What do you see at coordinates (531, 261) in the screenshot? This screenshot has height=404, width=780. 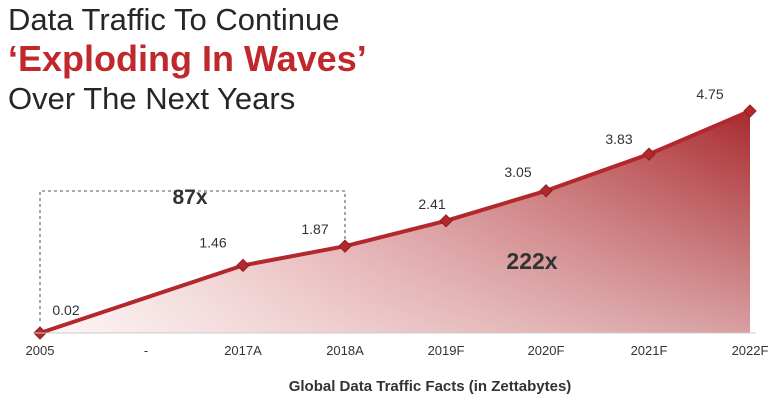 I see `annotation-222x: 222x` at bounding box center [531, 261].